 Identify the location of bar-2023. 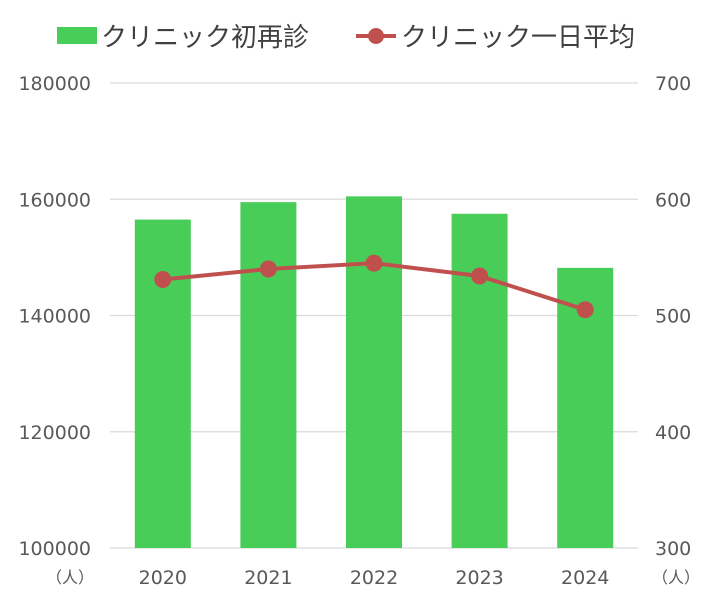
(479, 380).